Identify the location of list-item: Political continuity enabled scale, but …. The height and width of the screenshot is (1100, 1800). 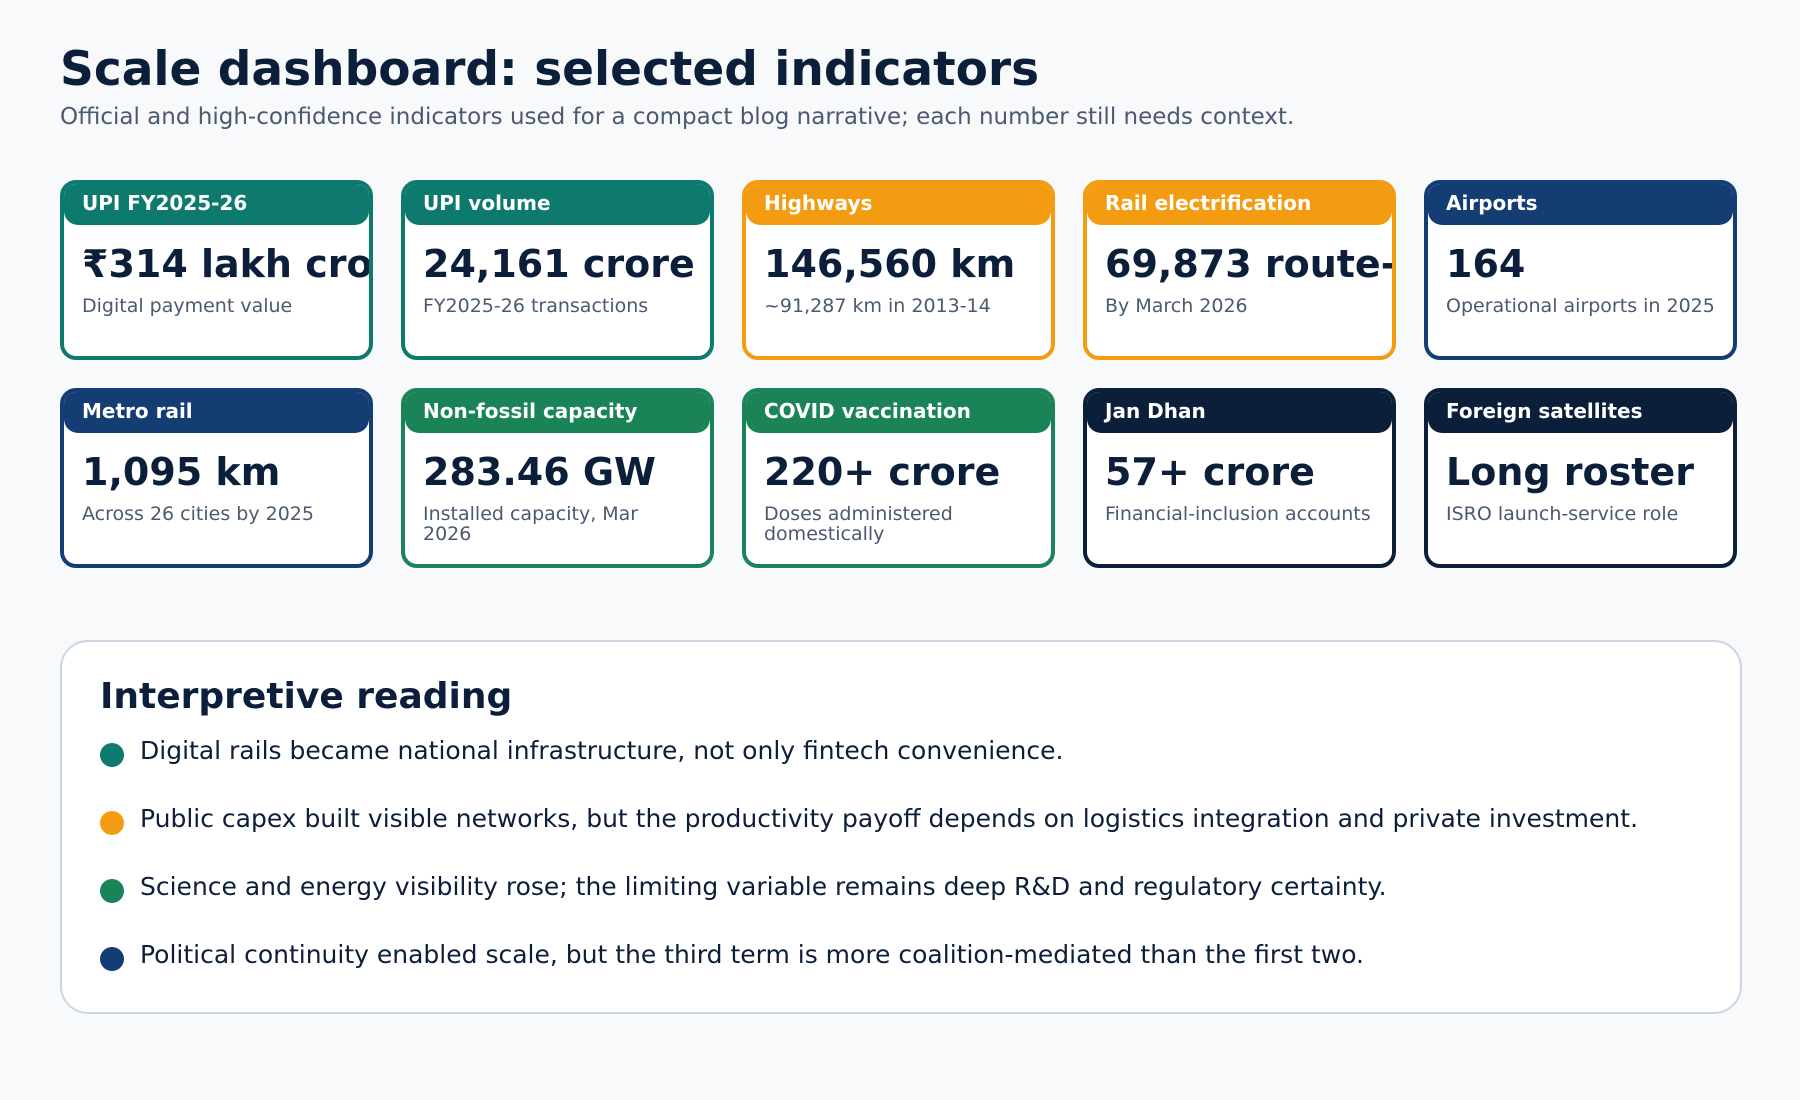
(870, 976).